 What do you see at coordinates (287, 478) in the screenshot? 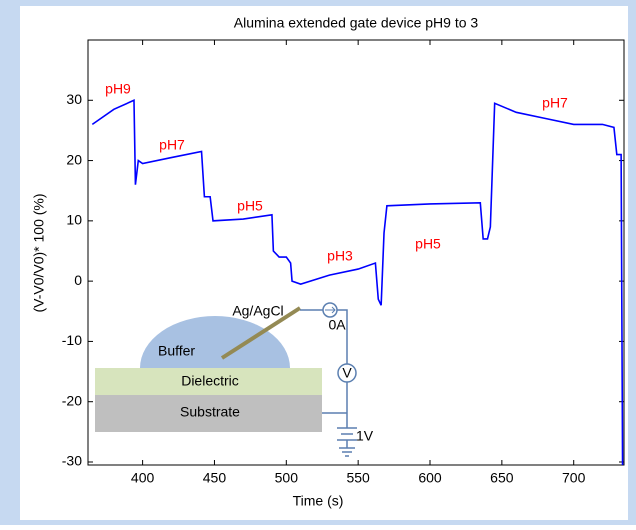
I see `x-tick-label: 500` at bounding box center [287, 478].